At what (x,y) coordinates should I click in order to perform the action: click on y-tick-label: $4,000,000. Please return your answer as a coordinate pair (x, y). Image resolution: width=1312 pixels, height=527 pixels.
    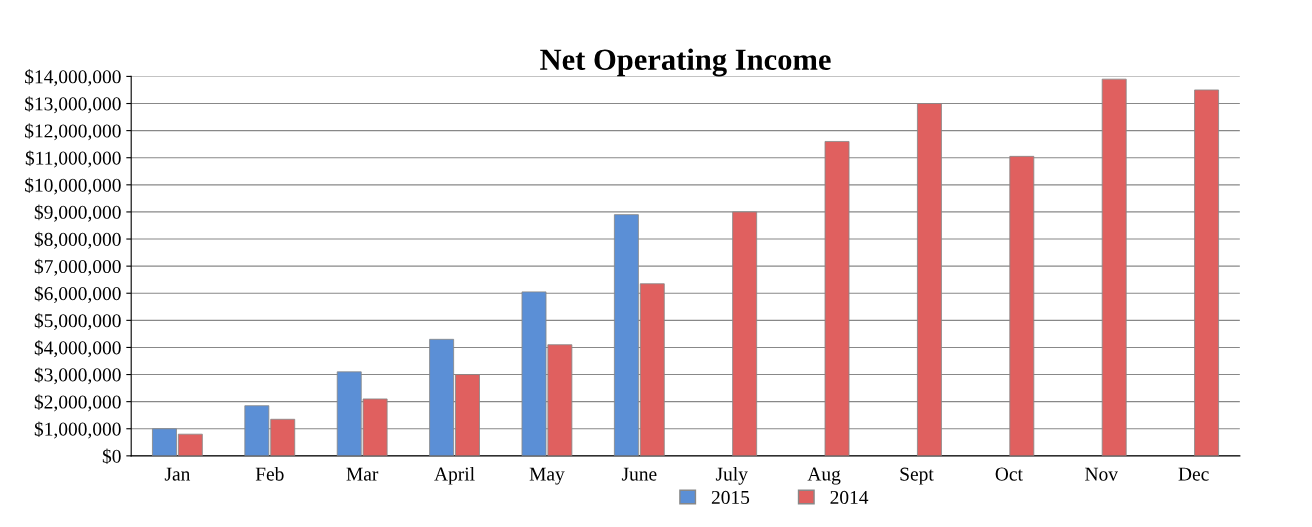
    Looking at the image, I should click on (77, 349).